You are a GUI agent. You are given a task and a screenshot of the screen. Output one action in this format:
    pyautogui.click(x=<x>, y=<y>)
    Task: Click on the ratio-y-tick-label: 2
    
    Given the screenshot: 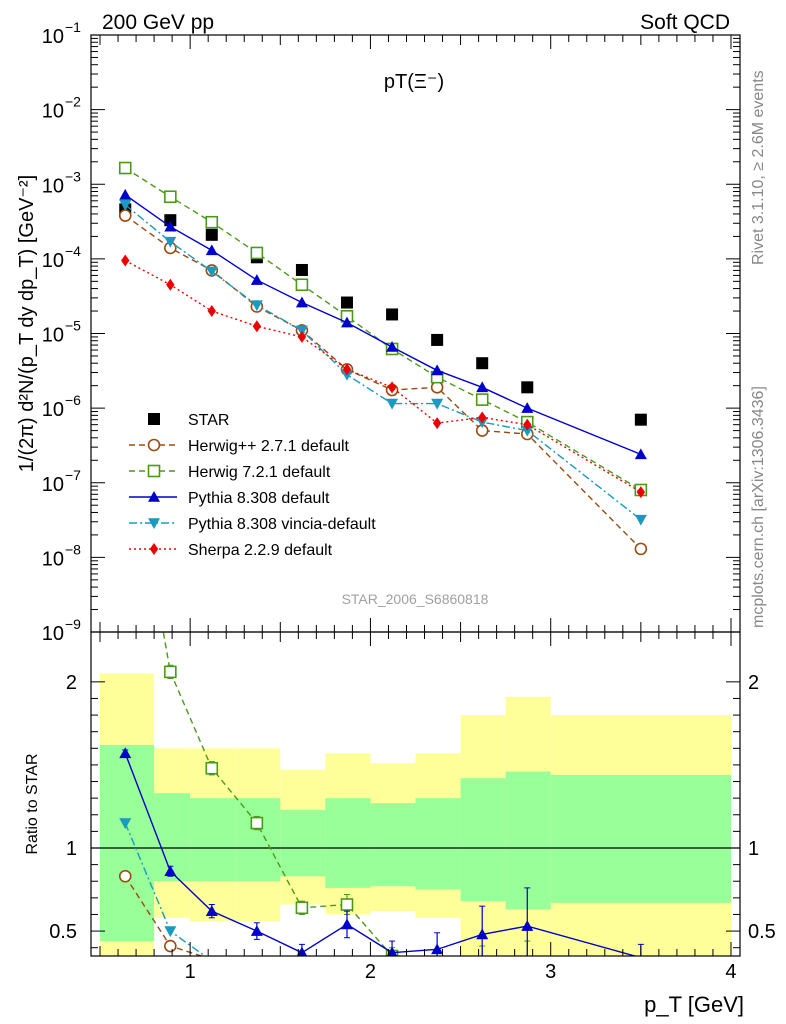 What is the action you would take?
    pyautogui.click(x=71, y=683)
    